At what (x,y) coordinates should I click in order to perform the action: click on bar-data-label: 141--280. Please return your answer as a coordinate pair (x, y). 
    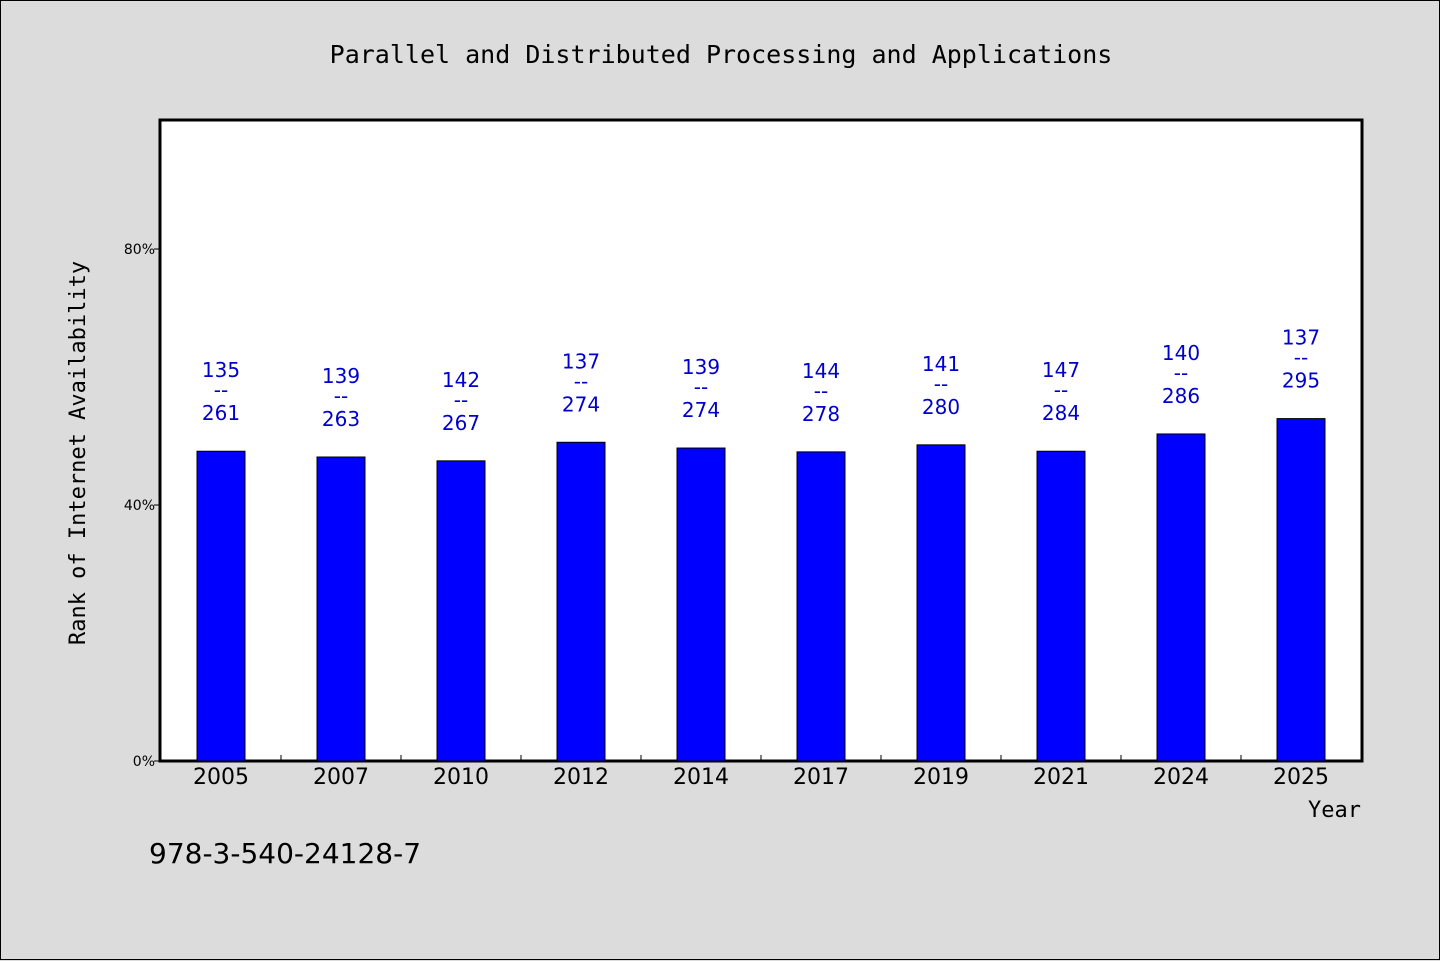
    Looking at the image, I should click on (941, 385).